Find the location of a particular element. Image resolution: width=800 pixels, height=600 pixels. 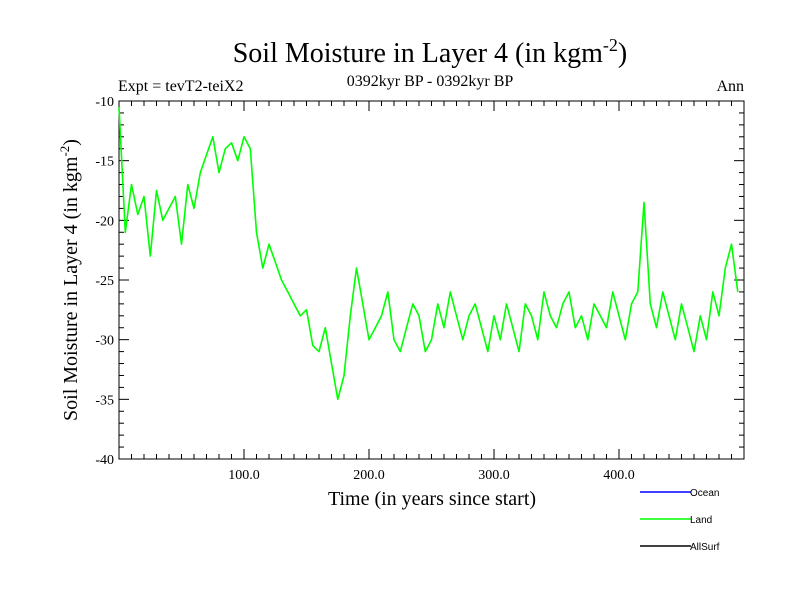

x-tick-label: 400.0 is located at coordinates (619, 475).